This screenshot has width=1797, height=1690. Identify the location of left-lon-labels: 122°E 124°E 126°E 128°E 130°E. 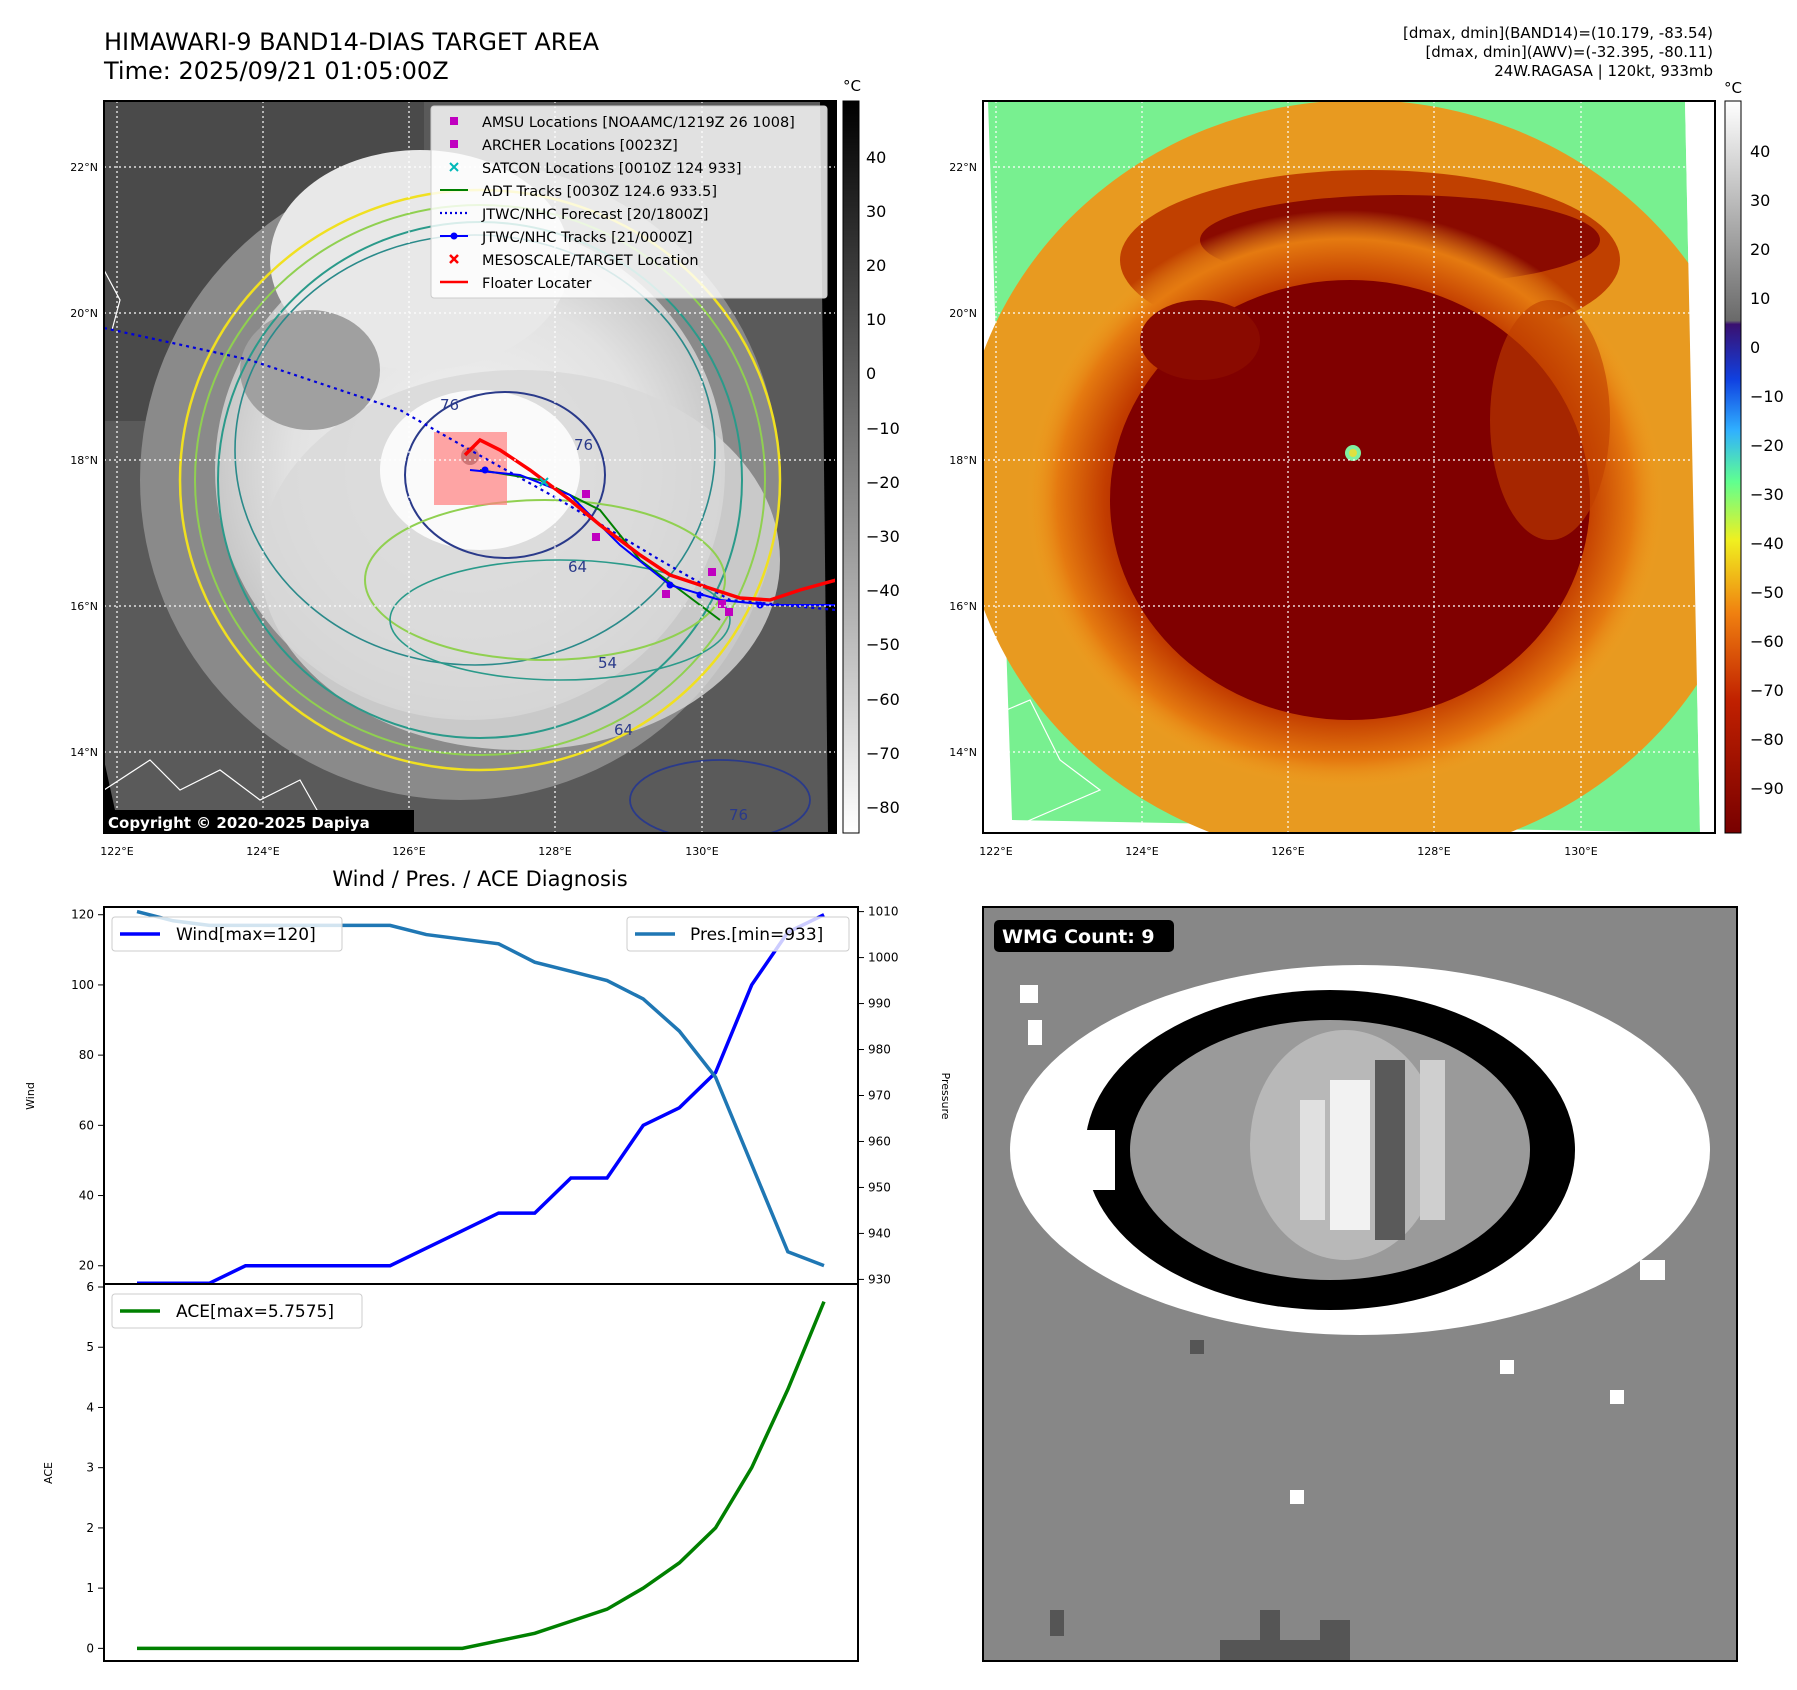
(409, 851).